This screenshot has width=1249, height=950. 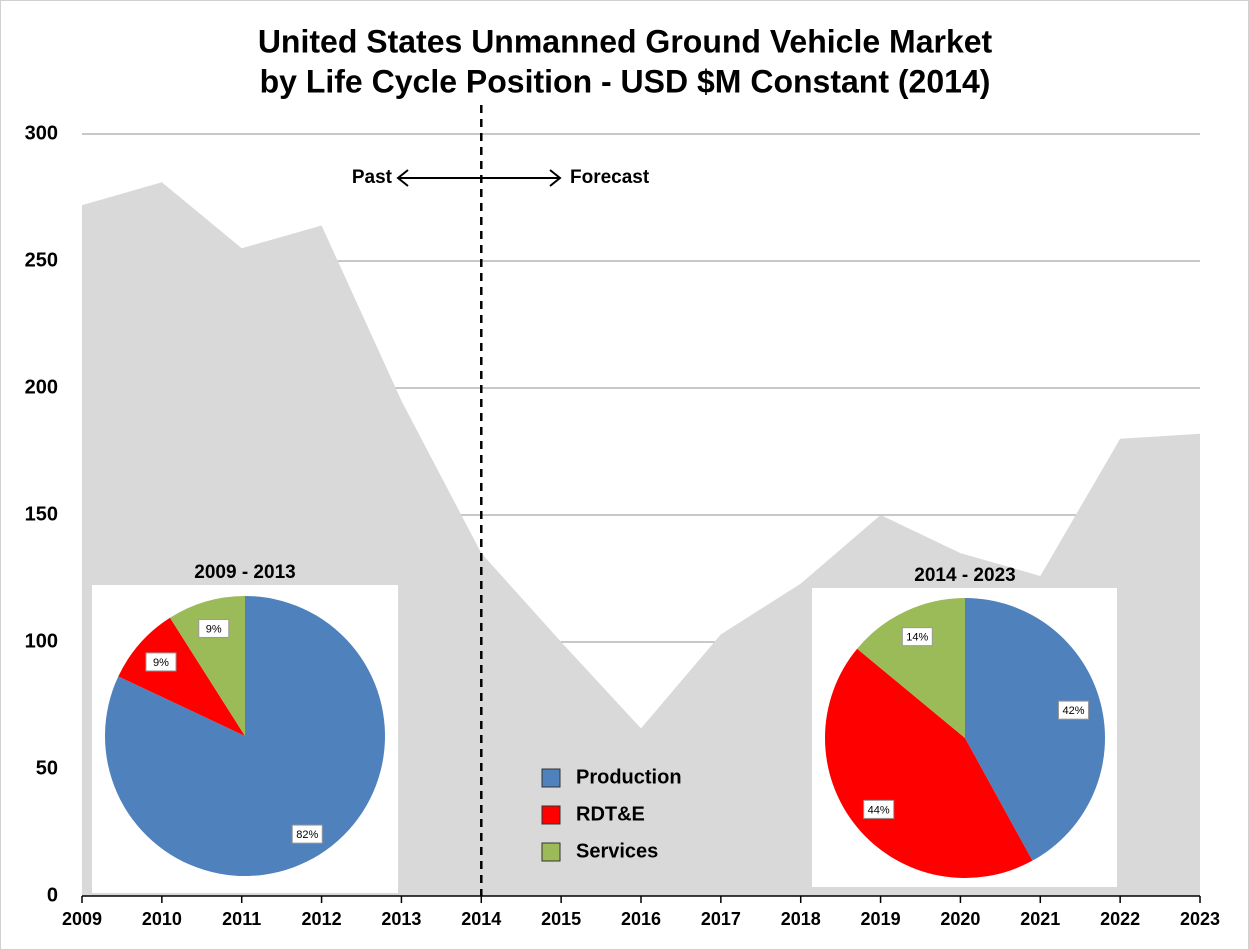 What do you see at coordinates (52, 895) in the screenshot?
I see `y-tick-label: 0` at bounding box center [52, 895].